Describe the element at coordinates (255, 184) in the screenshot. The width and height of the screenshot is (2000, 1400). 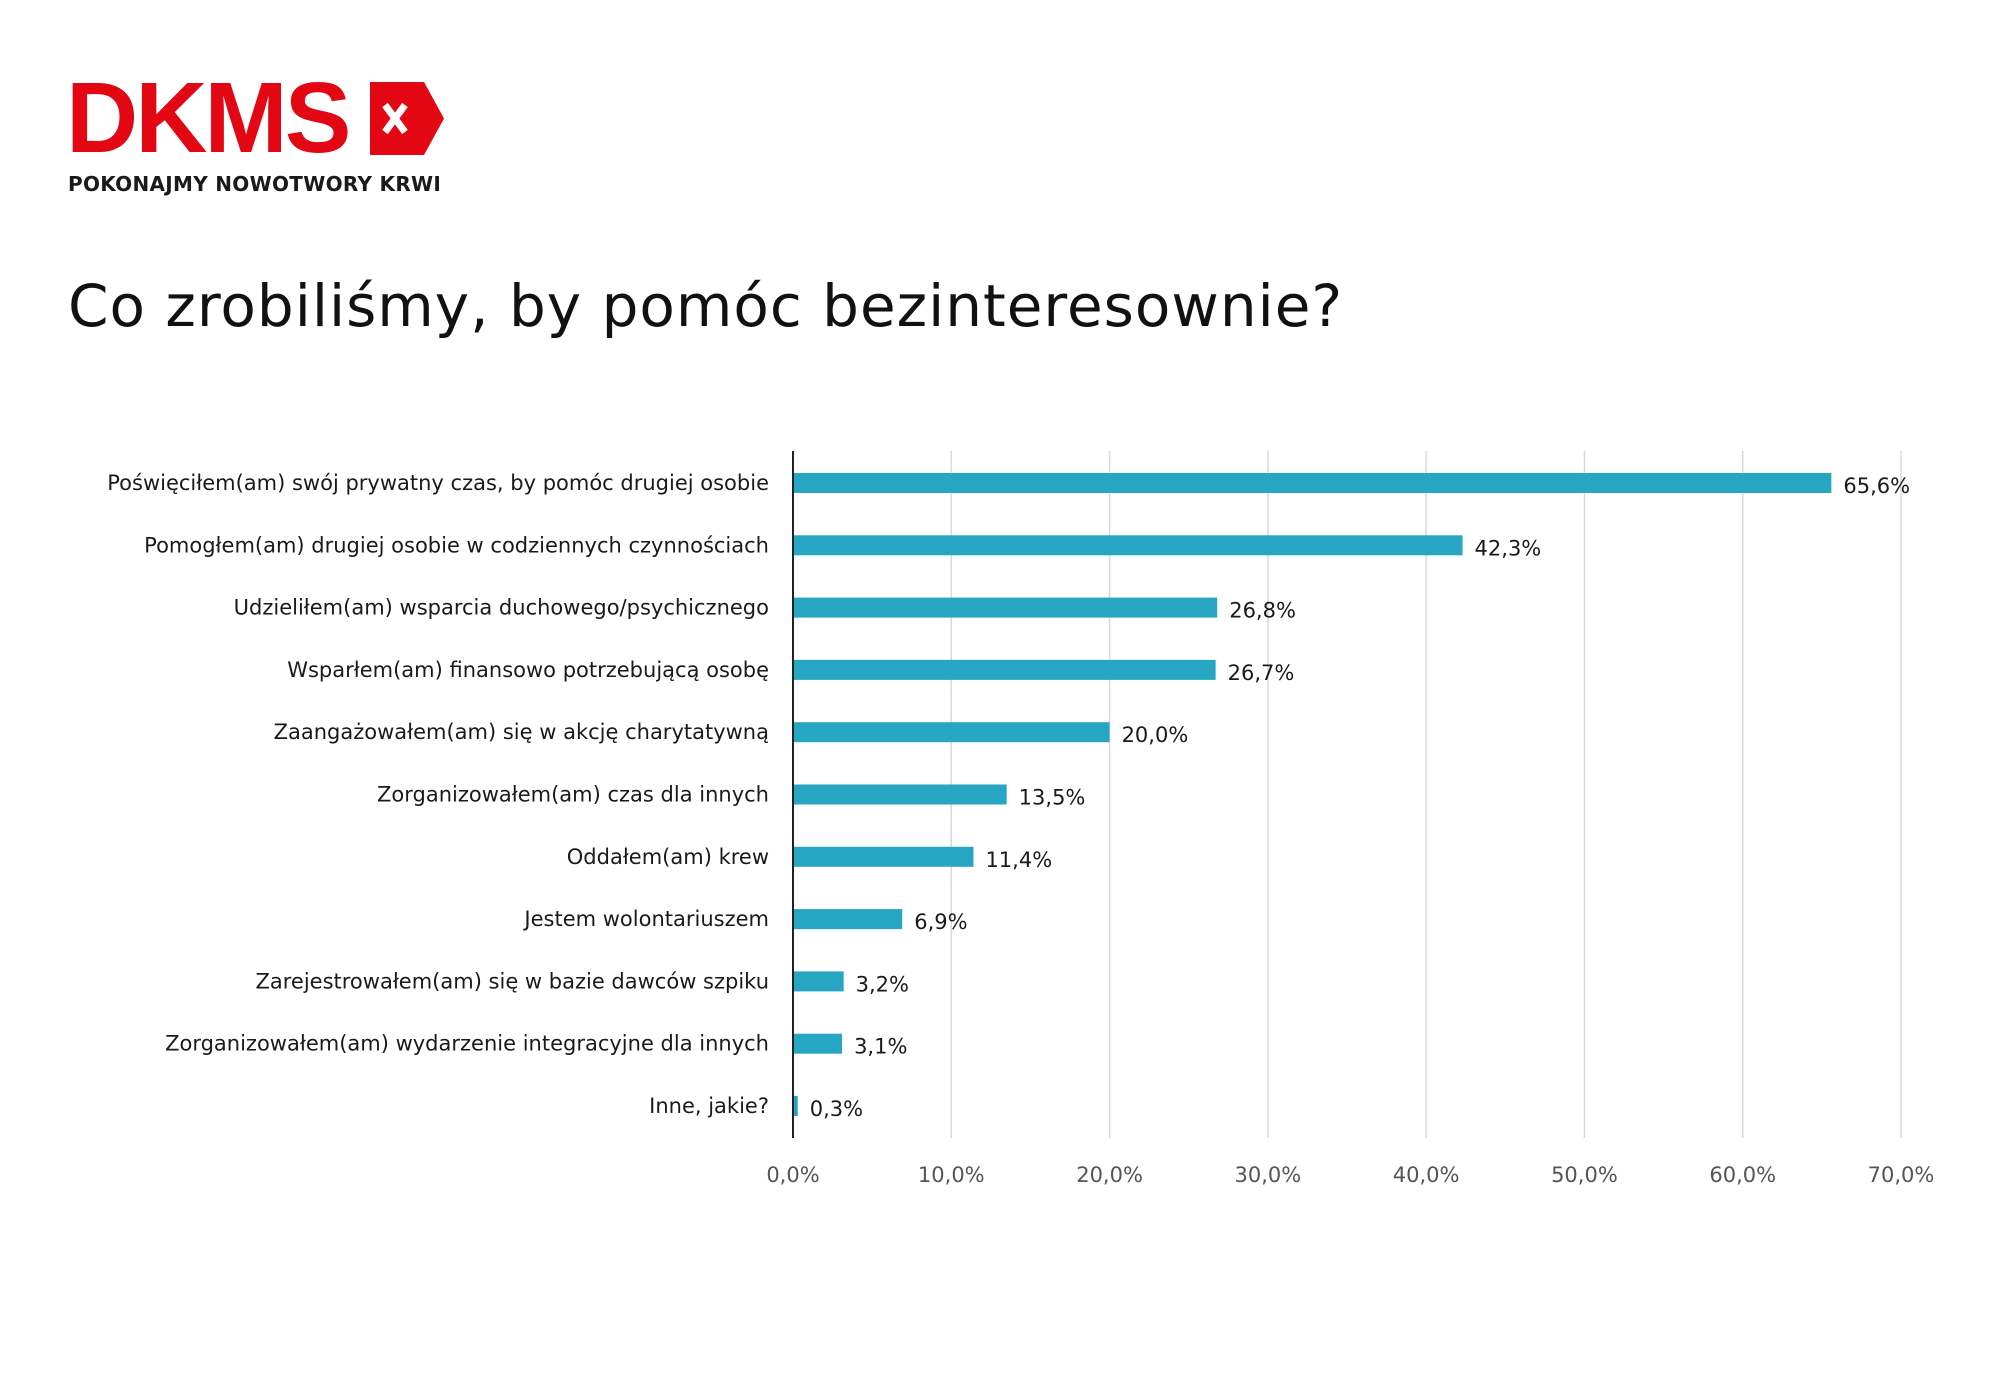
I see `logo-tagline: POKONAJMY NOWOTWORY KRWI` at that location.